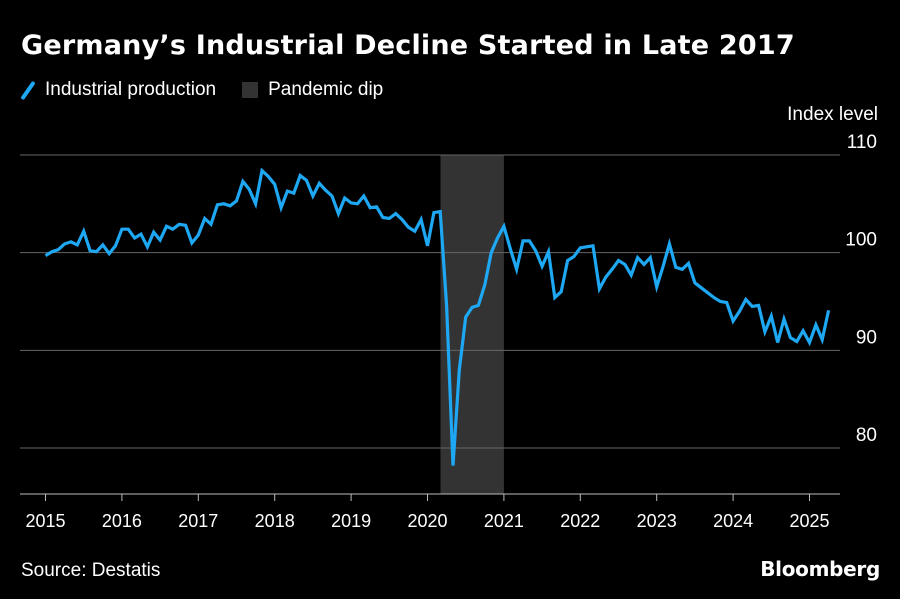 This screenshot has height=599, width=900. Describe the element at coordinates (862, 142) in the screenshot. I see `y-tick-label-110: 110` at that location.